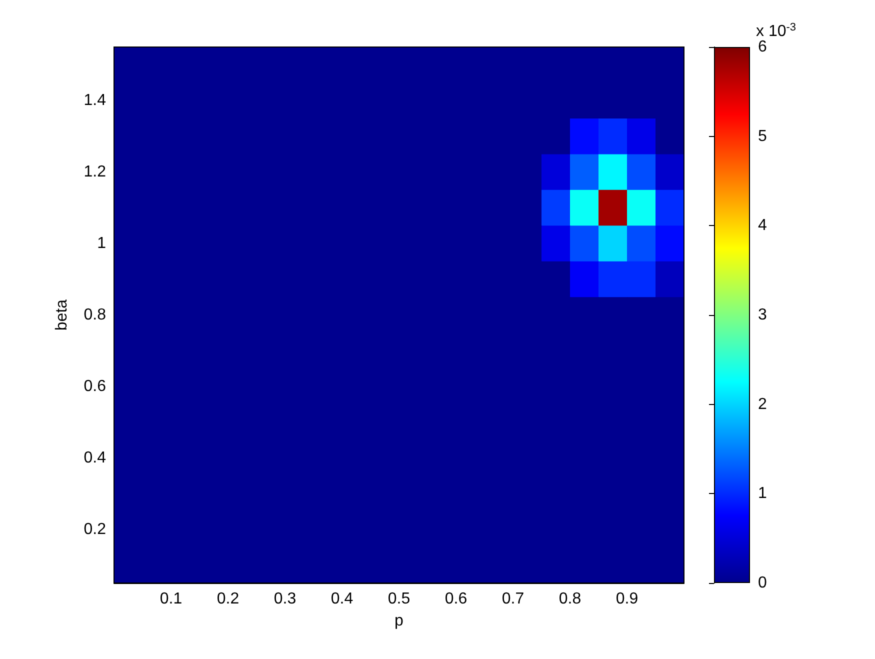 The height and width of the screenshot is (659, 875). What do you see at coordinates (456, 599) in the screenshot?
I see `x-tick-label: 0.6` at bounding box center [456, 599].